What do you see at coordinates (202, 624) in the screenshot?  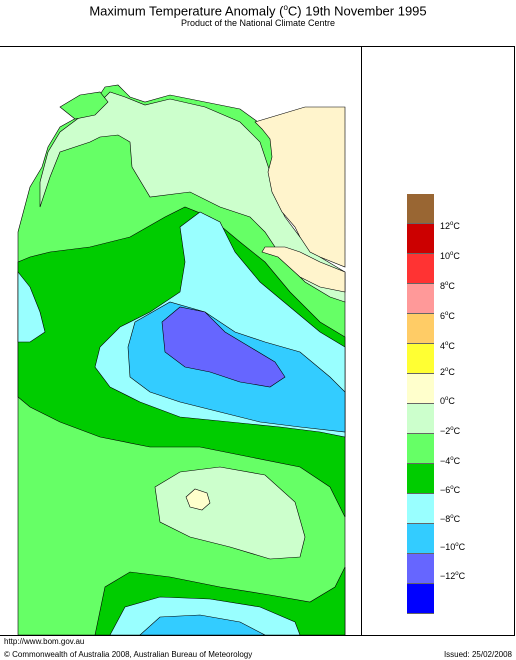 I see `anomaly-zone-south-minus8` at bounding box center [202, 624].